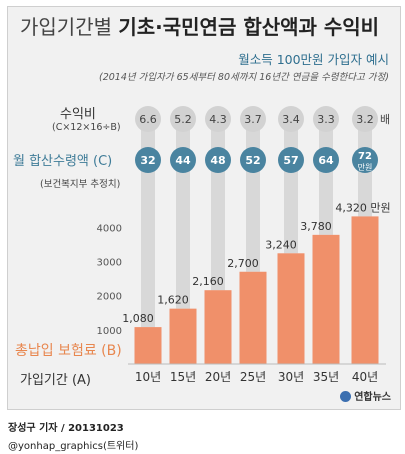  What do you see at coordinates (385, 119) in the screenshot?
I see `ratio-unit-label: 배` at bounding box center [385, 119].